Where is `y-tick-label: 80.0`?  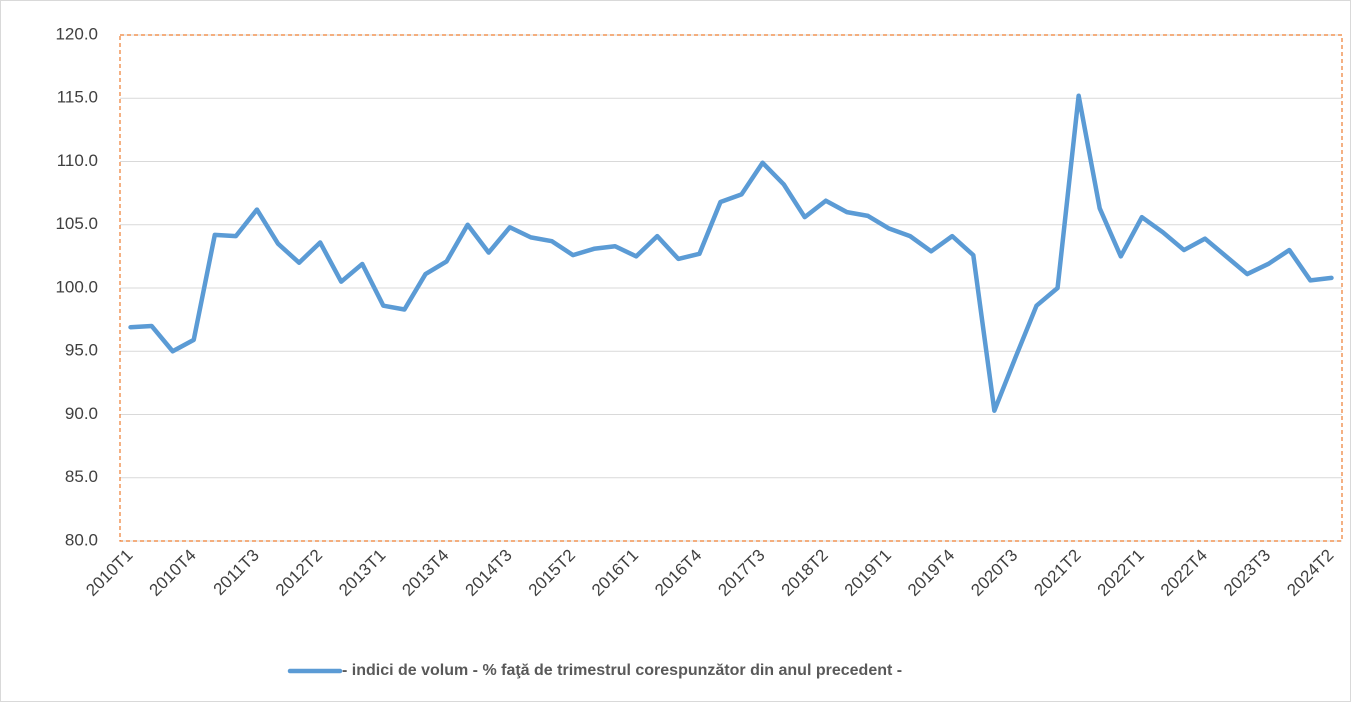 y-tick-label: 80.0 is located at coordinates (81, 539).